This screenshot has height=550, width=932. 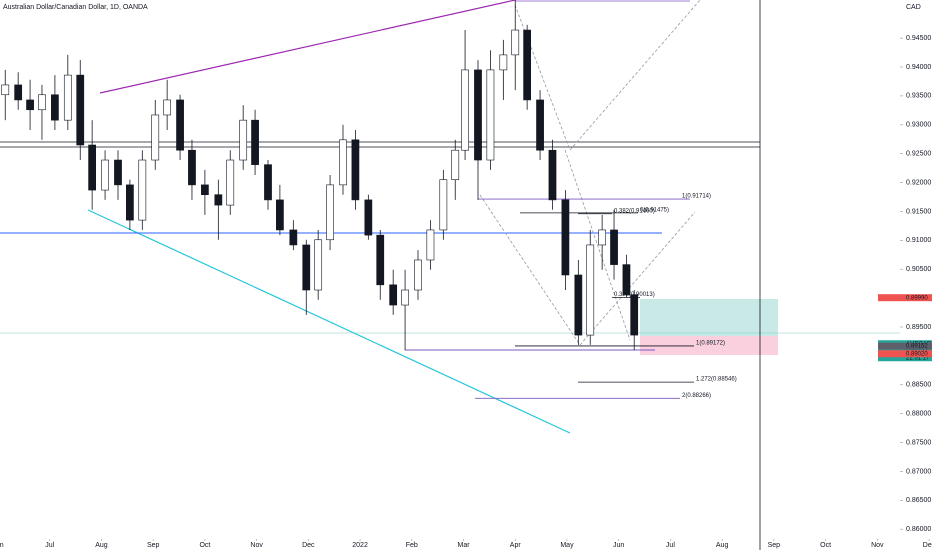 What do you see at coordinates (654, 210) in the screenshot?
I see `fib-label: 0(0.91475)` at bounding box center [654, 210].